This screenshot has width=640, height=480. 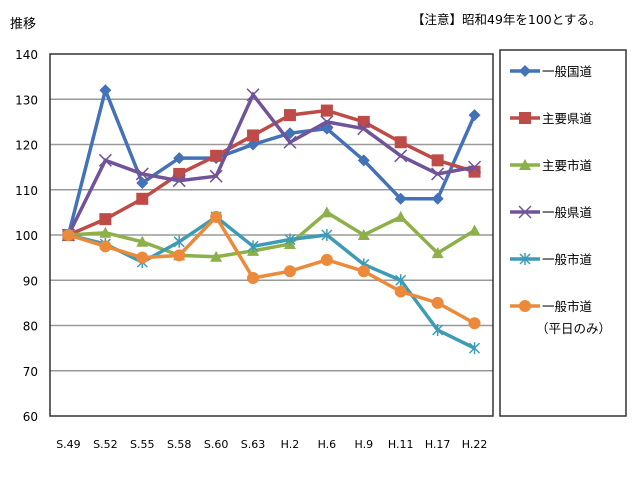 I want to click on y-tick-label: 80, so click(x=30, y=327).